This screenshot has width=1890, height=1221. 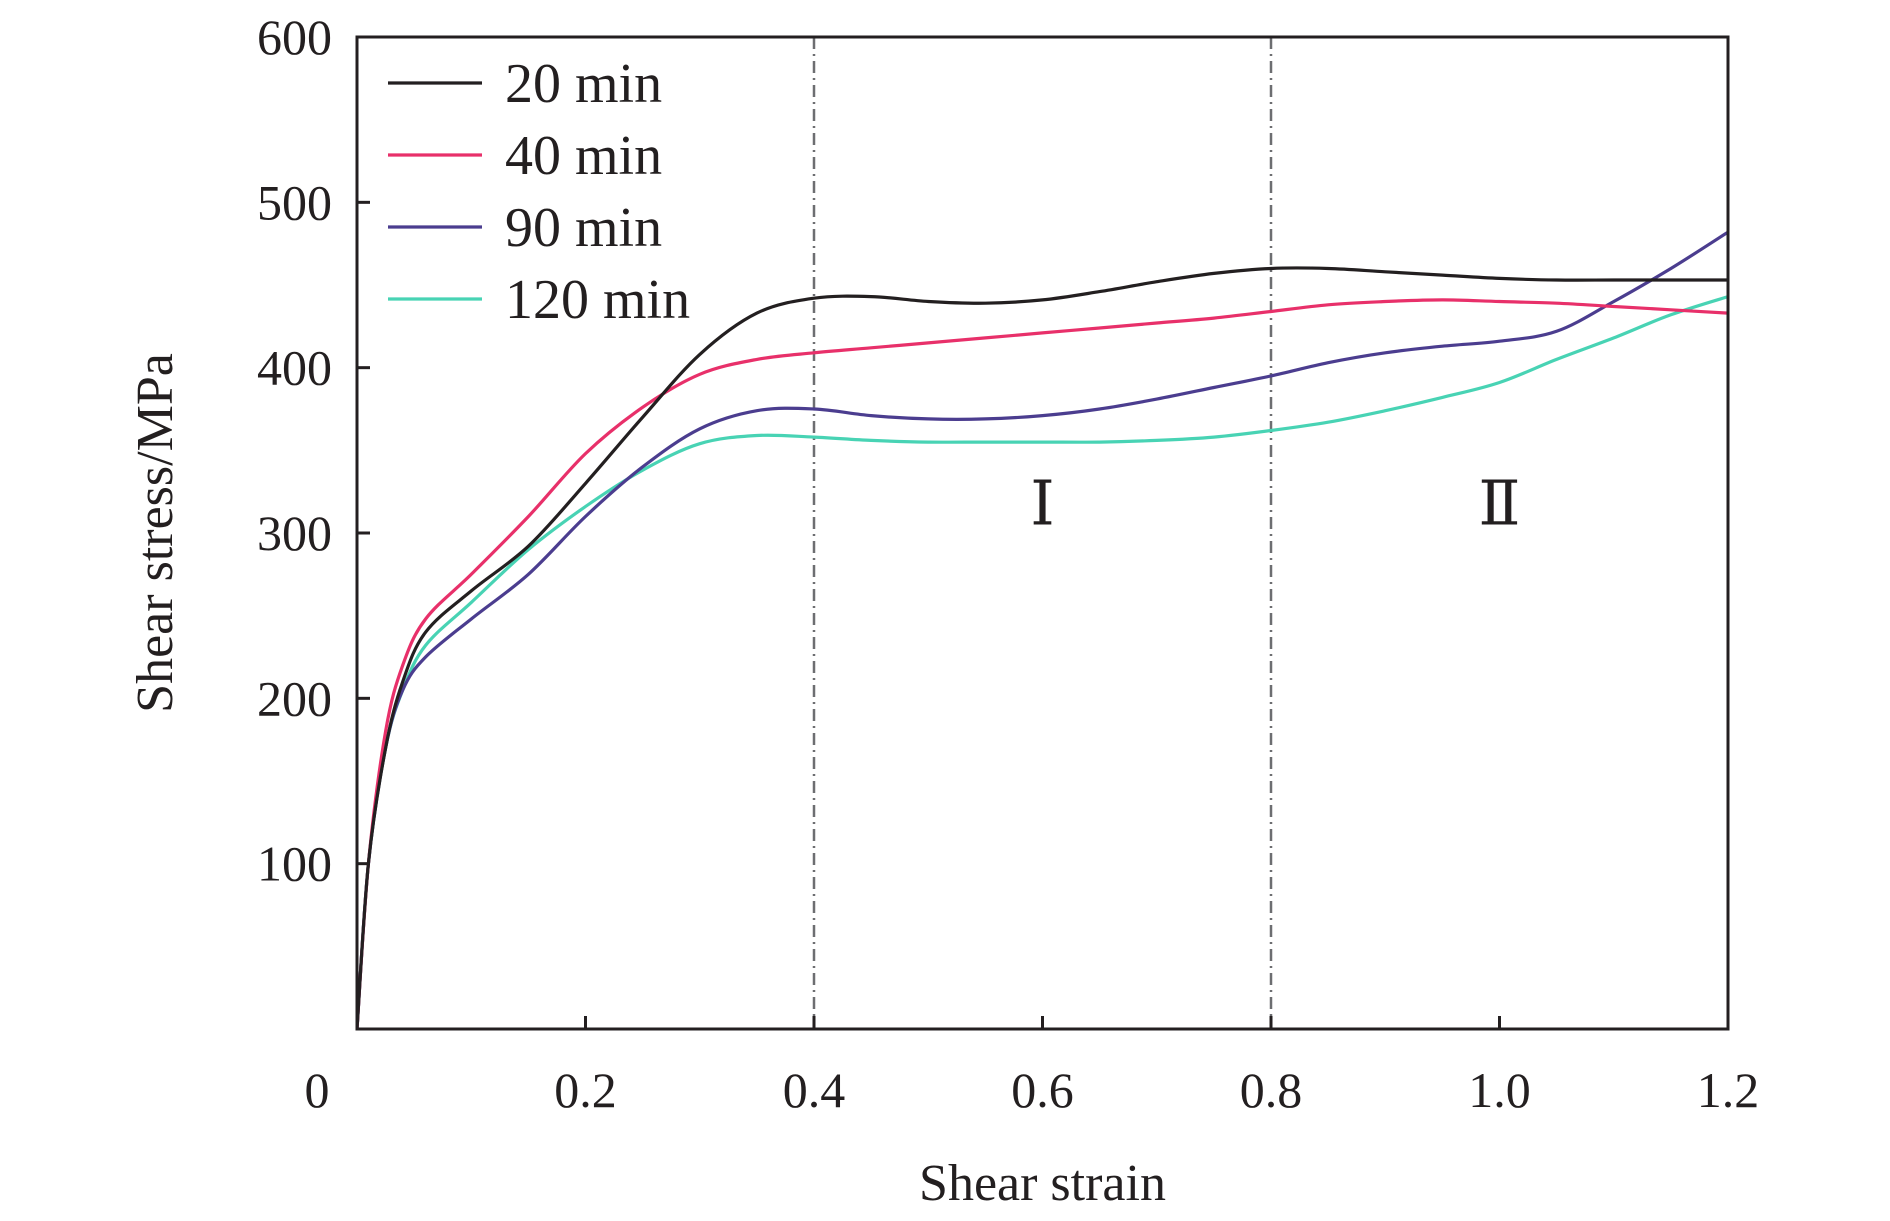 I want to click on legend-label-20-min: 20 min, so click(x=583, y=84).